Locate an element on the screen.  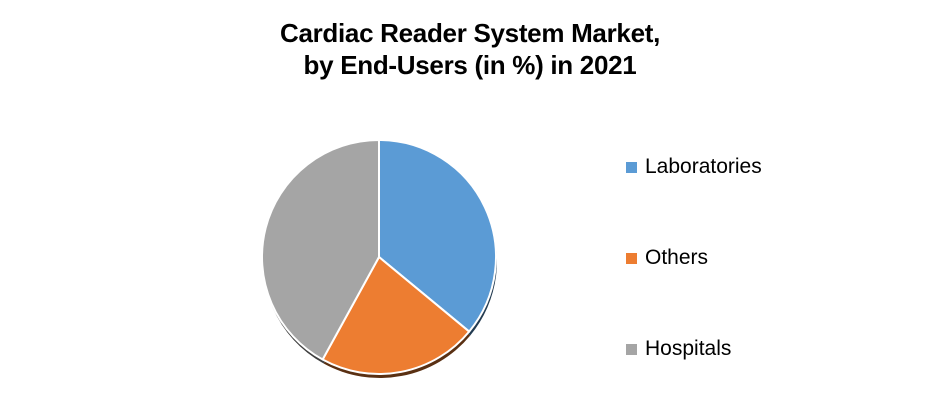
pie-slice-others is located at coordinates (396, 315).